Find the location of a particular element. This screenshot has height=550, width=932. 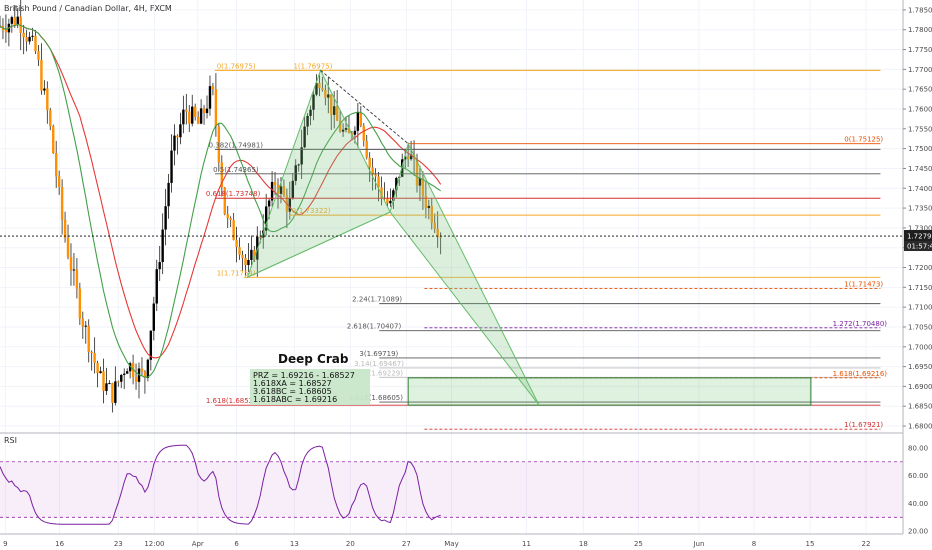

prz-box is located at coordinates (609, 391).